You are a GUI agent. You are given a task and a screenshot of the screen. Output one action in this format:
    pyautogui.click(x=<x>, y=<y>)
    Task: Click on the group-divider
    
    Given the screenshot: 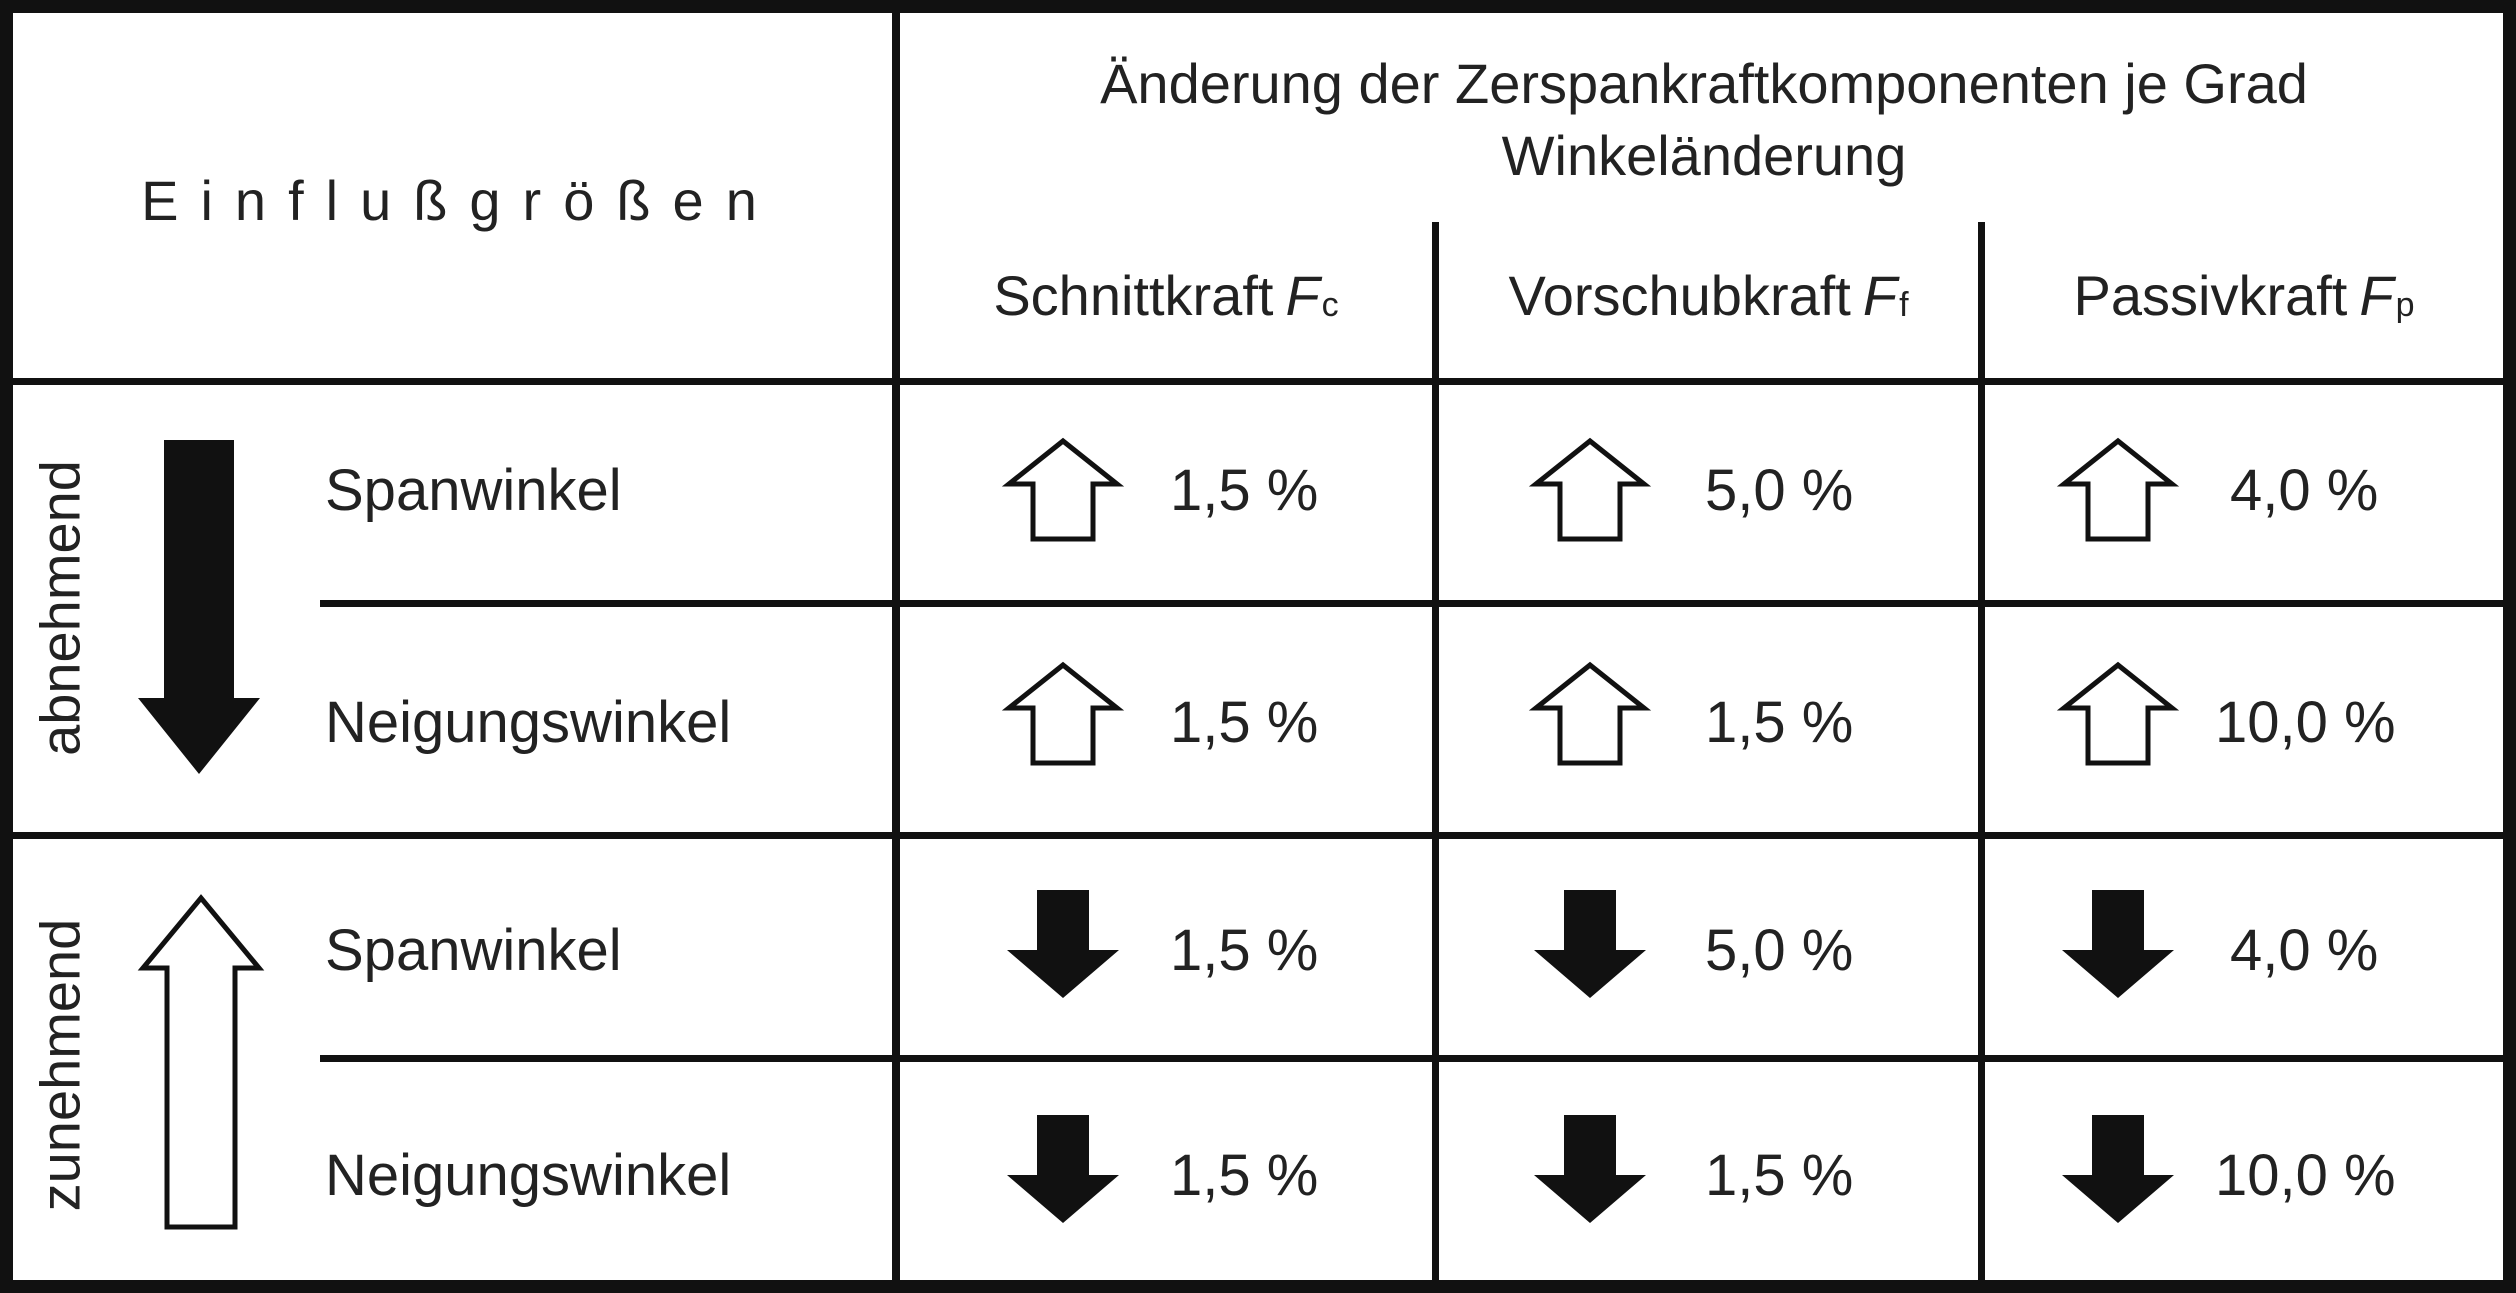 What is the action you would take?
    pyautogui.click(x=1258, y=835)
    